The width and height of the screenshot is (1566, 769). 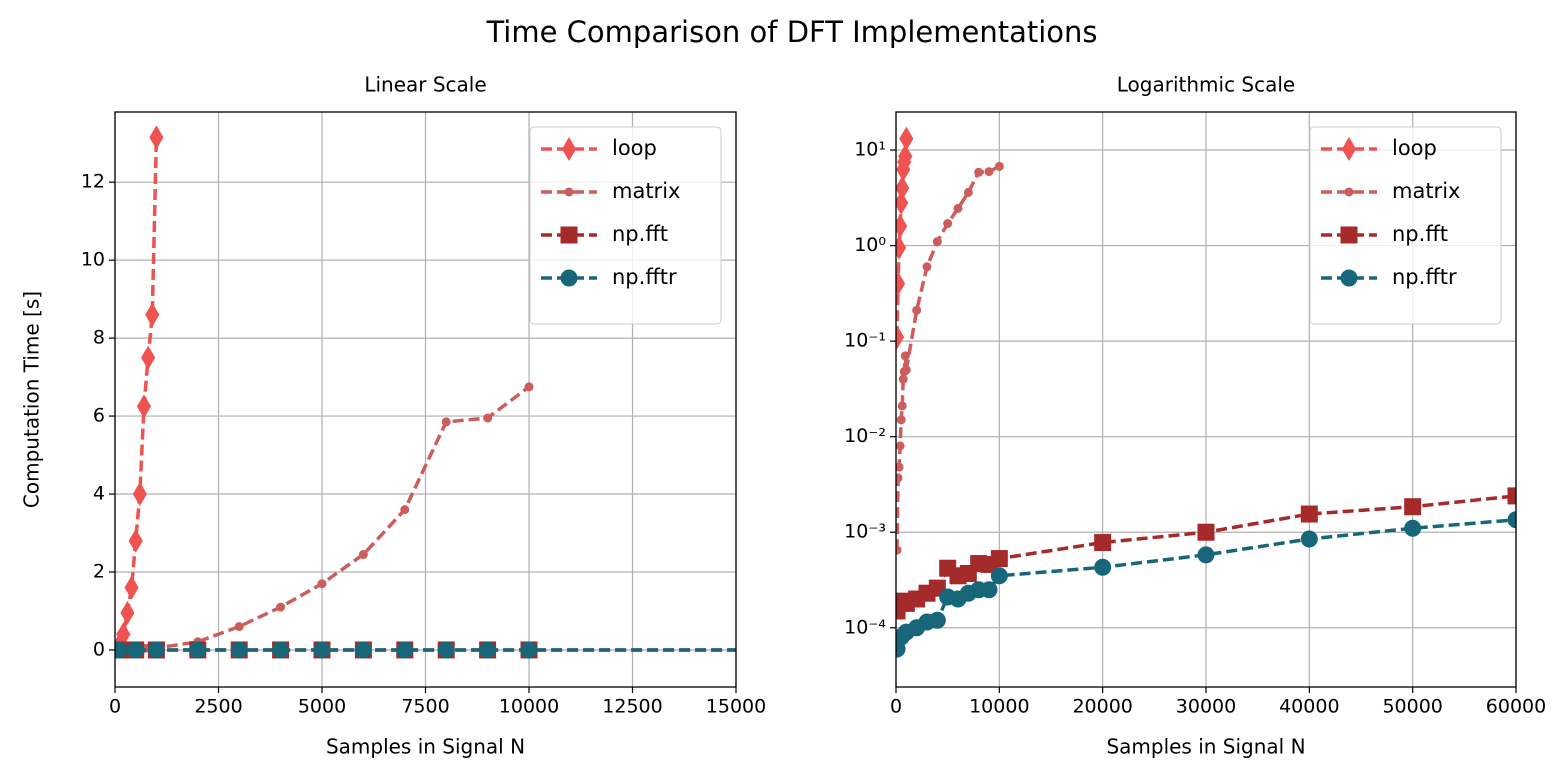 What do you see at coordinates (218, 707) in the screenshot?
I see `x-tick-label: 2500` at bounding box center [218, 707].